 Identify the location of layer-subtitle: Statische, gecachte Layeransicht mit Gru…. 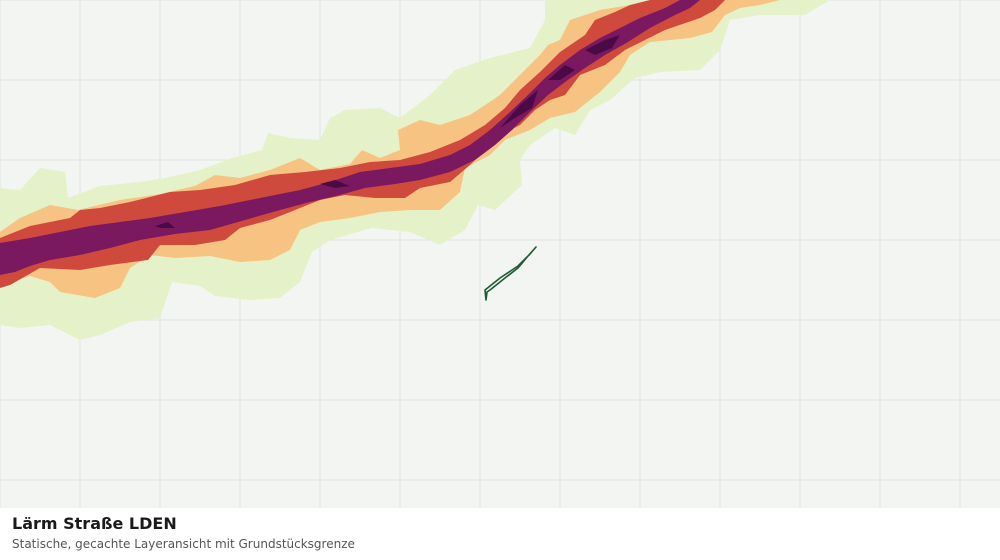
(183, 544).